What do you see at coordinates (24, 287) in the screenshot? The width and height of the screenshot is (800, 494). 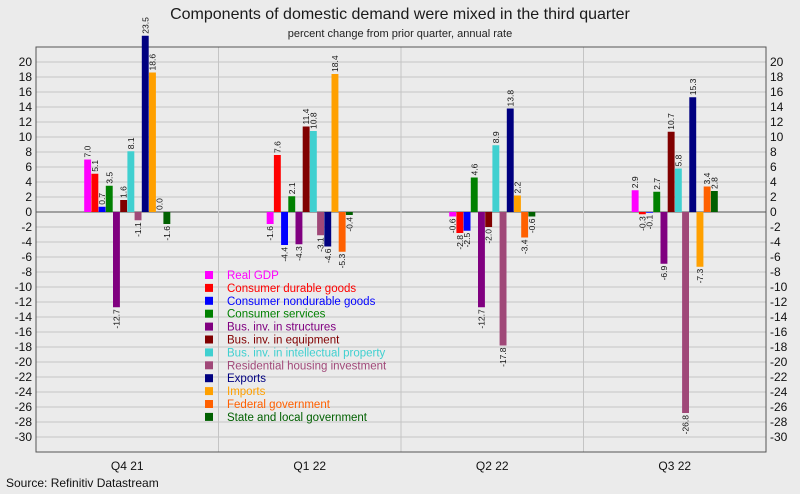 I see `y-tick-label-left: -10` at bounding box center [24, 287].